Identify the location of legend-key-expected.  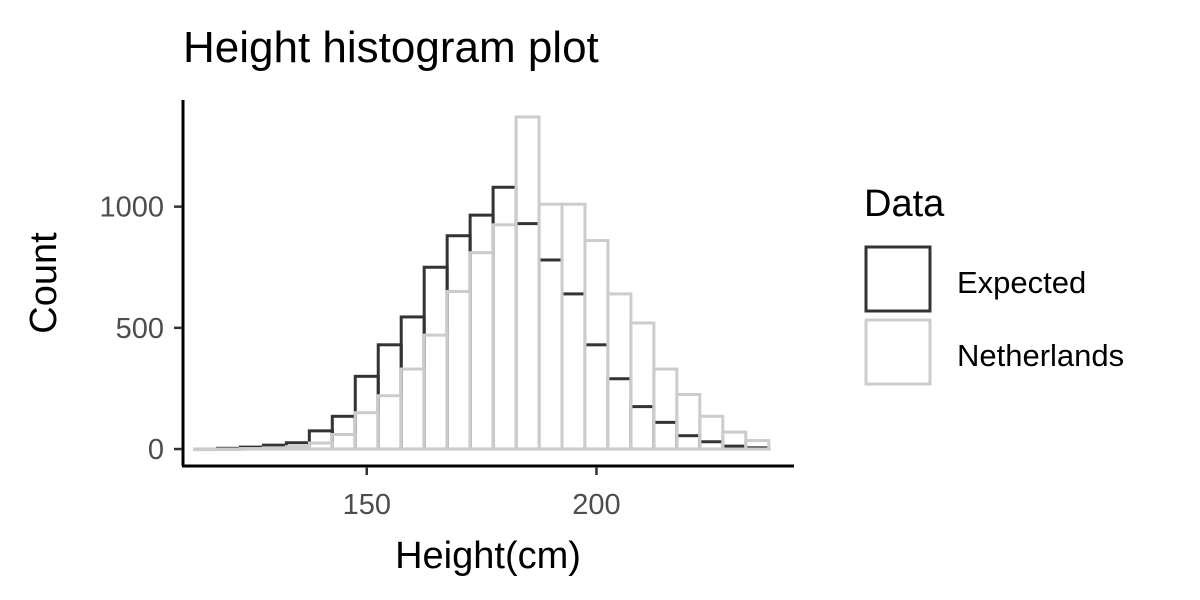
(898, 279).